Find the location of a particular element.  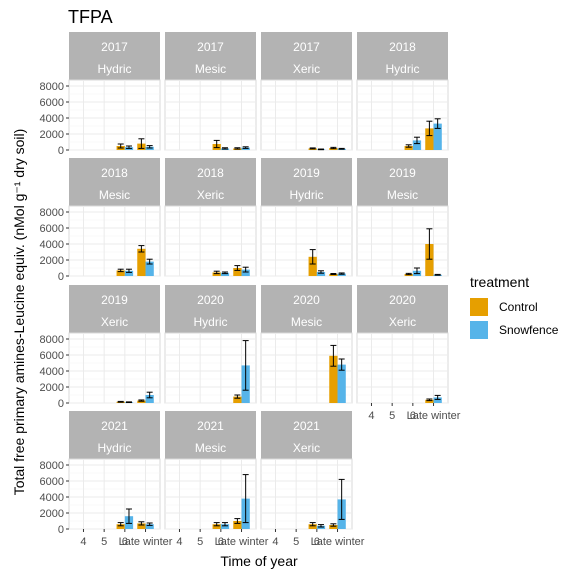

legend-label-control: Control is located at coordinates (518, 307).